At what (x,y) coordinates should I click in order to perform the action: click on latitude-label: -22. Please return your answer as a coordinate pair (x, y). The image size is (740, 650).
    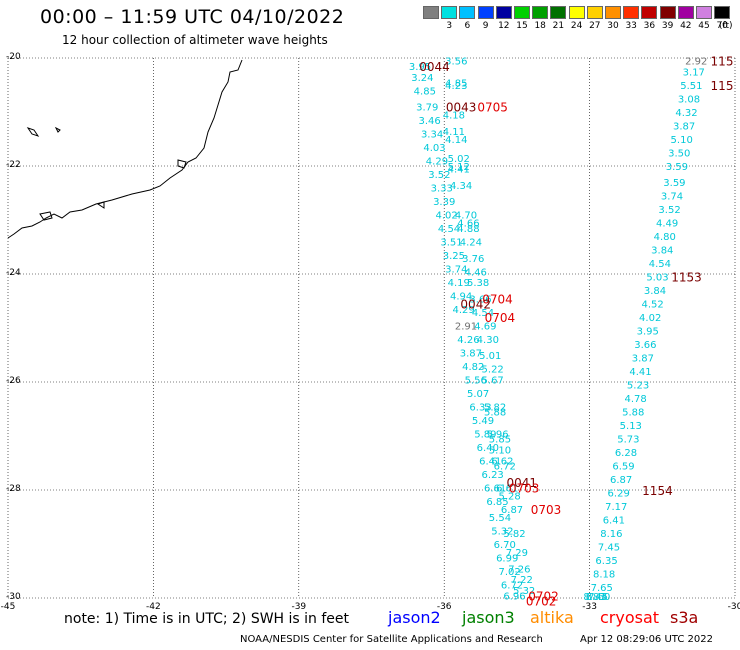
    Looking at the image, I should click on (13, 165).